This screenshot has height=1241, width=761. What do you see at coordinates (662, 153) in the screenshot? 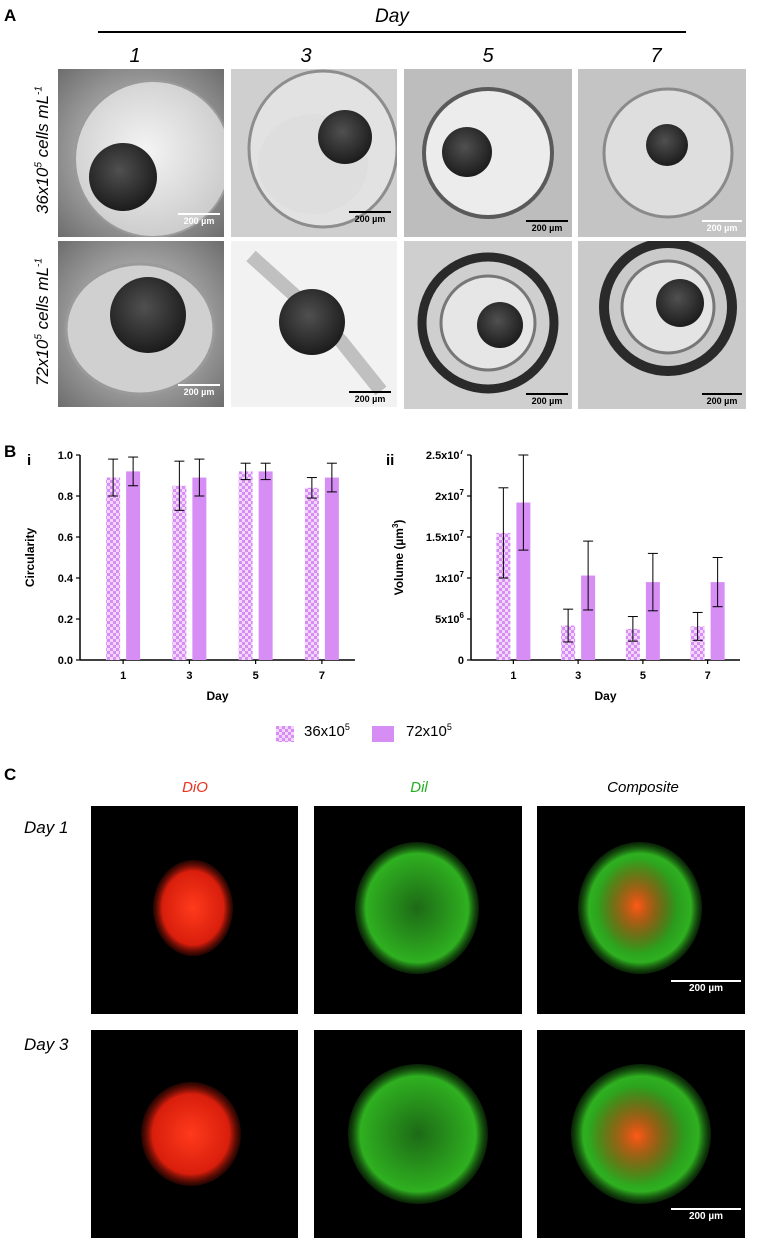
I see `micrograph-36-day7: 200 µm` at bounding box center [662, 153].